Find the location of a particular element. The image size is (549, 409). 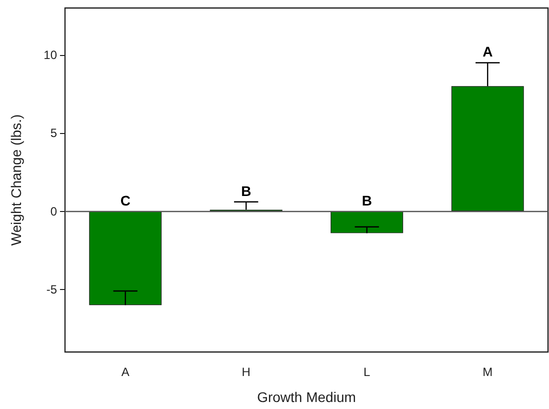

x-tick-label: A is located at coordinates (125, 372).